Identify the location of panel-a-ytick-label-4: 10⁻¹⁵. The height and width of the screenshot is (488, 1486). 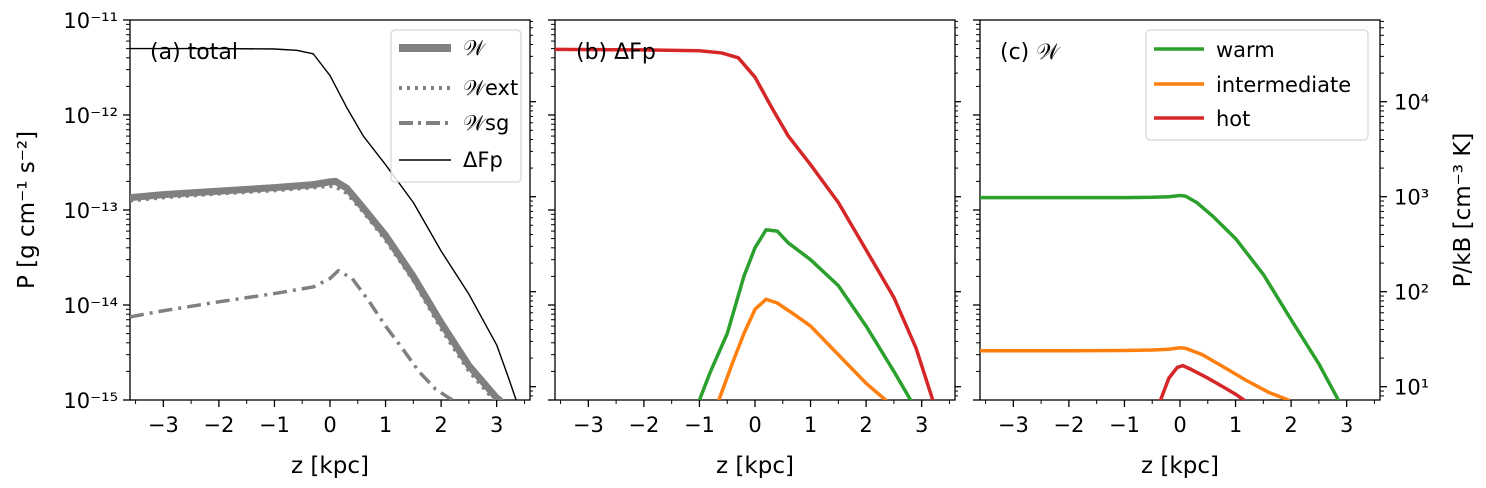
(90, 401).